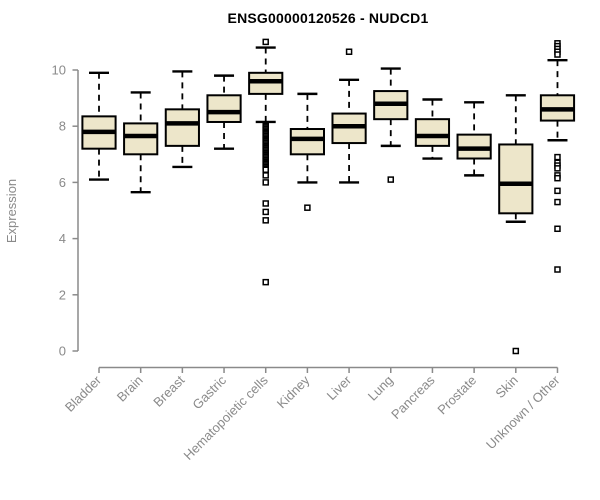  What do you see at coordinates (62, 294) in the screenshot?
I see `y-tick-label: 2` at bounding box center [62, 294].